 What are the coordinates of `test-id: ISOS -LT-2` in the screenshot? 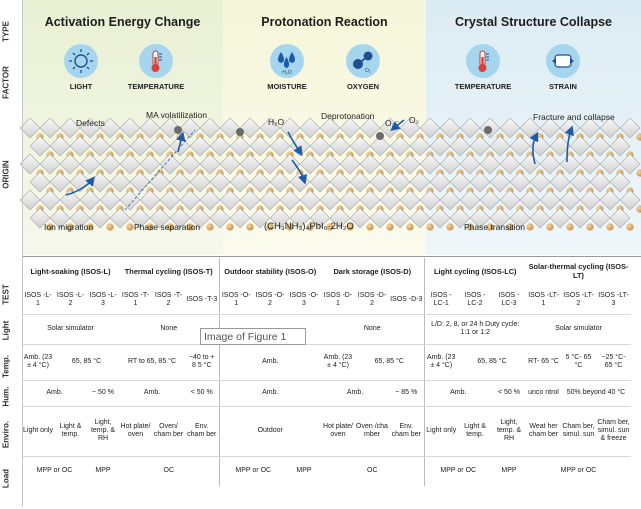 It's located at (578, 300).